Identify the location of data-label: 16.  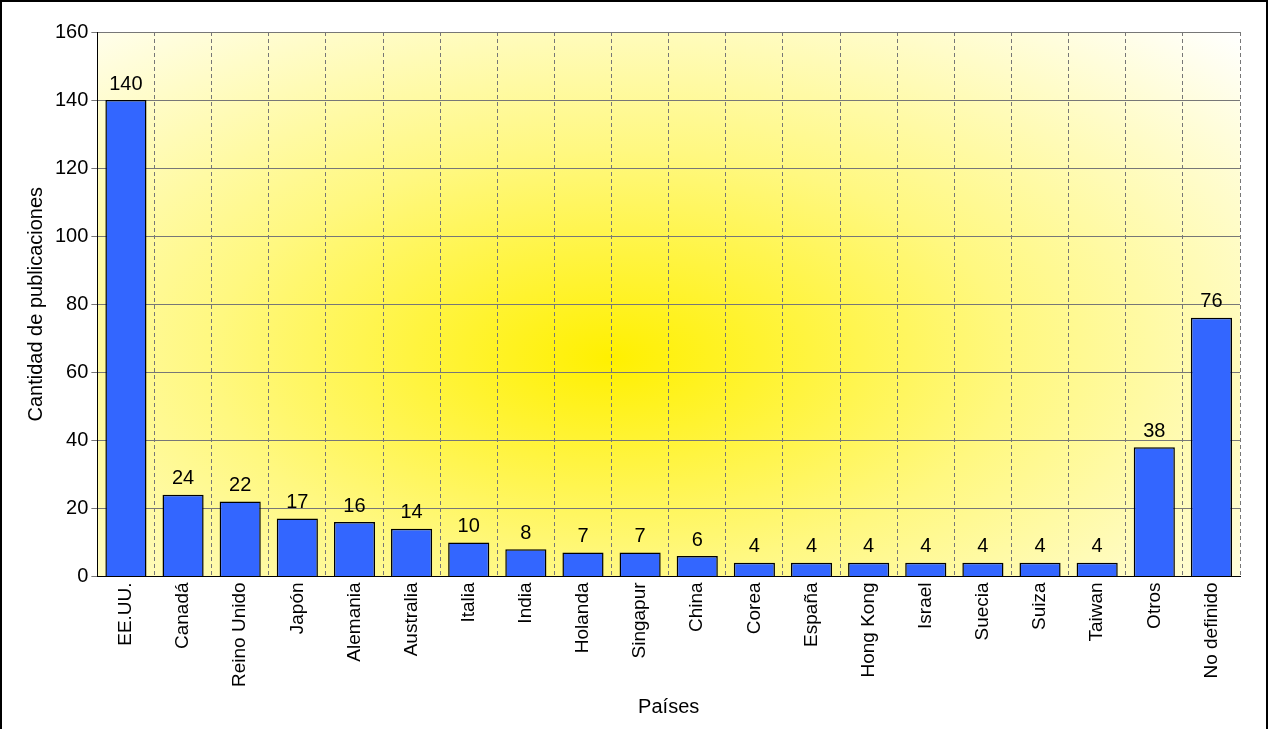
(354, 504).